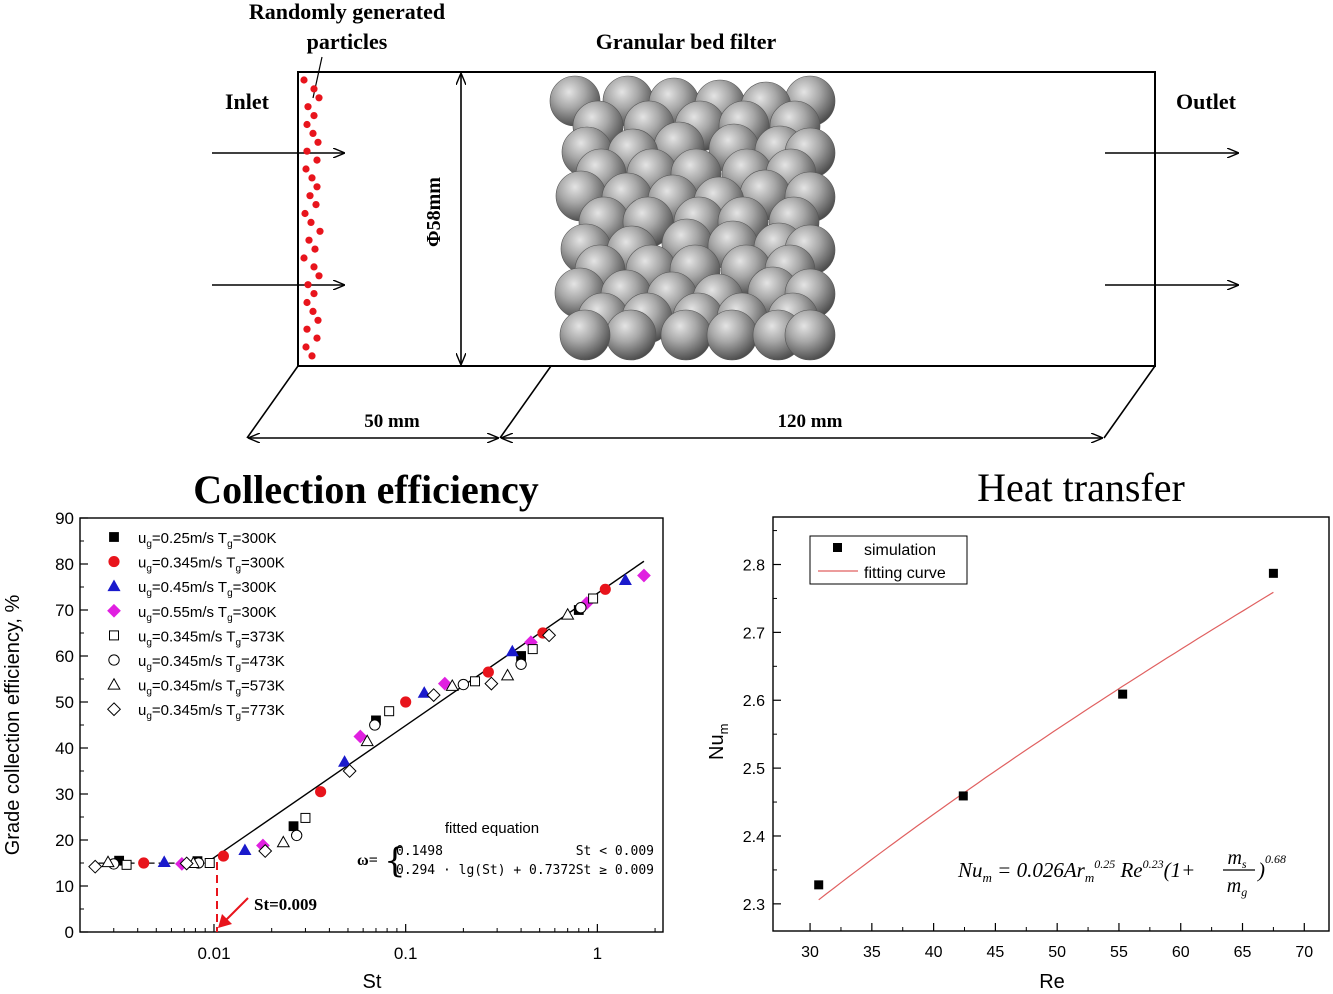 This screenshot has height=994, width=1333. What do you see at coordinates (247, 101) in the screenshot?
I see `inlet-label: Inlet` at bounding box center [247, 101].